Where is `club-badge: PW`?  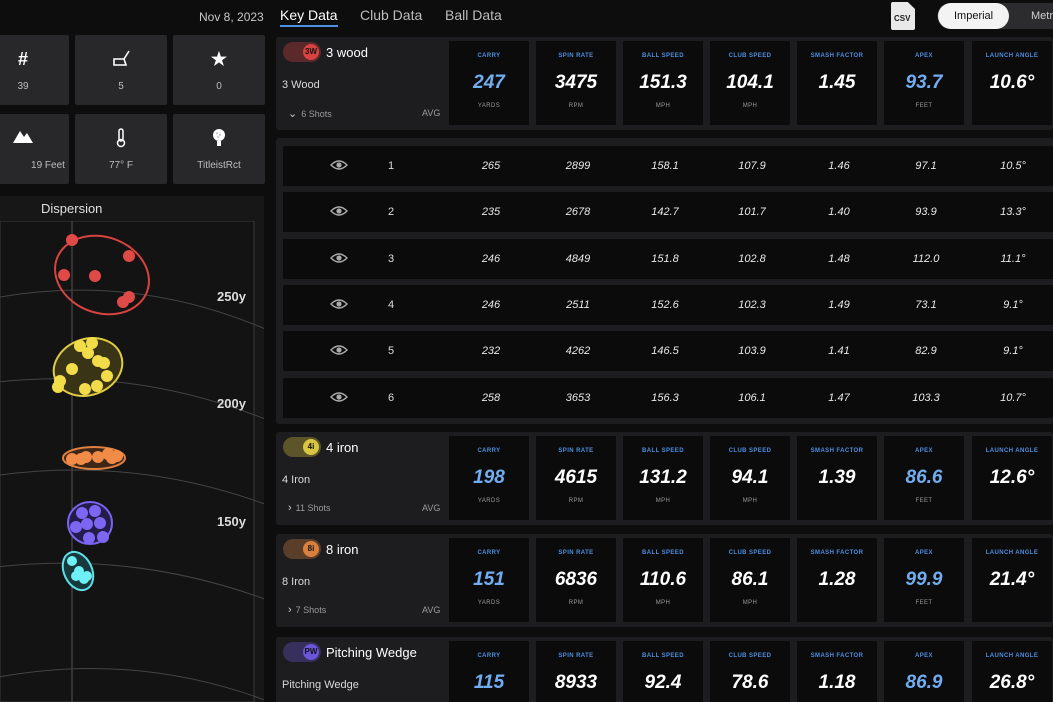
club-badge: PW is located at coordinates (302, 652).